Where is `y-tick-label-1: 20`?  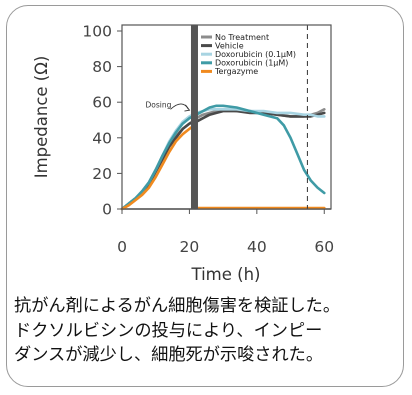 y-tick-label-1: 20 is located at coordinates (102, 174).